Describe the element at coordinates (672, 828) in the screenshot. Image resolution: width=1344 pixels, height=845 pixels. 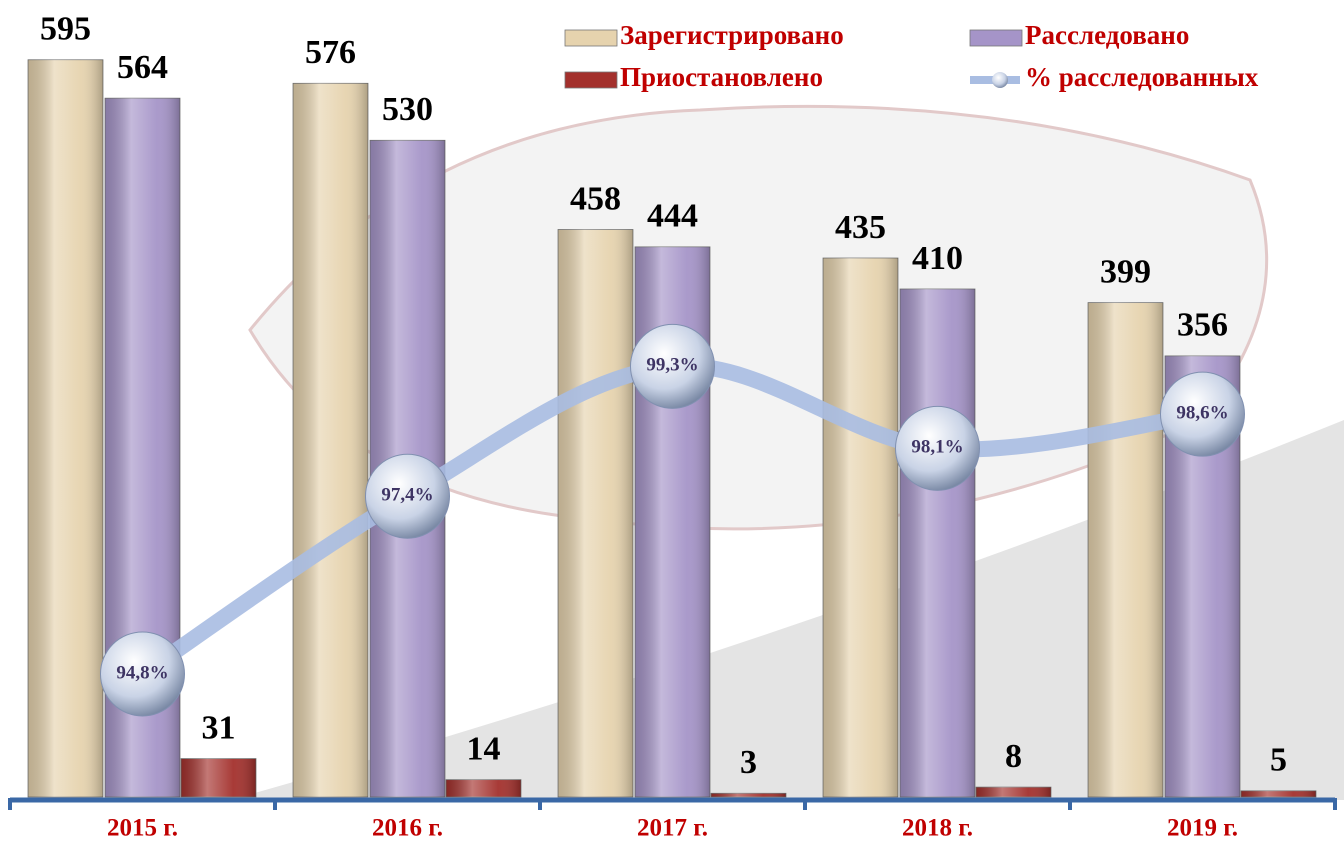
I see `x-tick-label: 2017 г.` at that location.